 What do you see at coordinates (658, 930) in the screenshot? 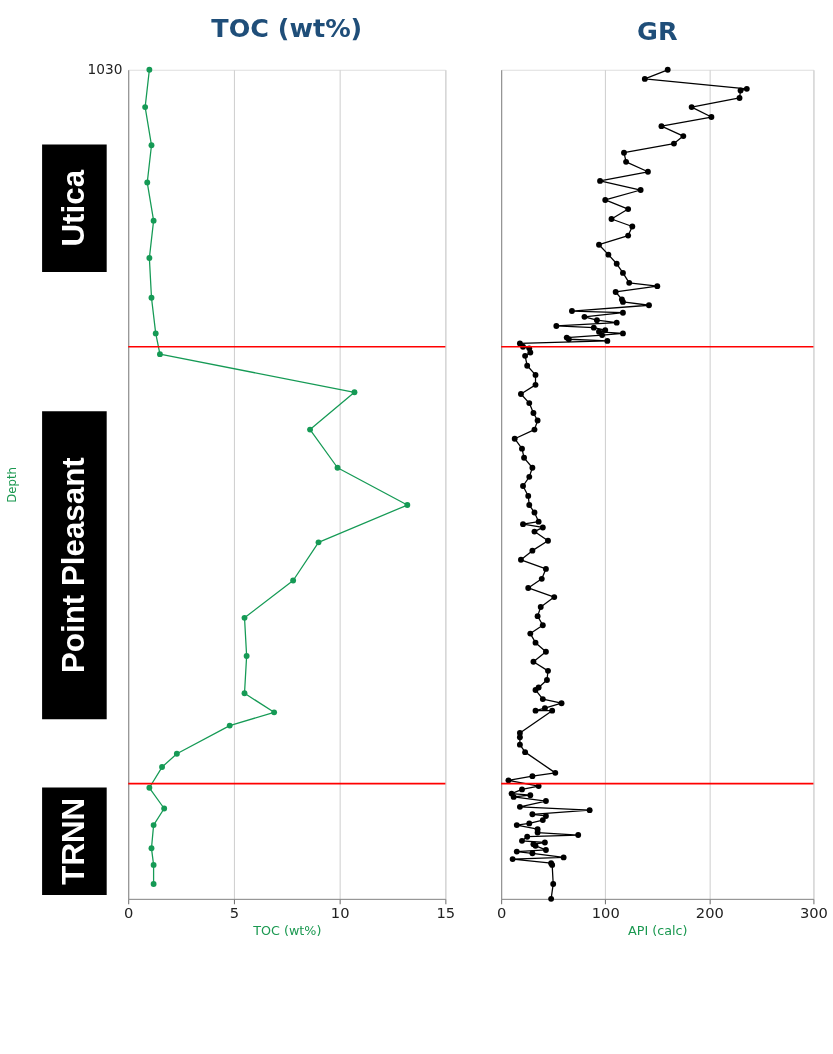
I see `x-axis-title: API (calc)` at bounding box center [658, 930].